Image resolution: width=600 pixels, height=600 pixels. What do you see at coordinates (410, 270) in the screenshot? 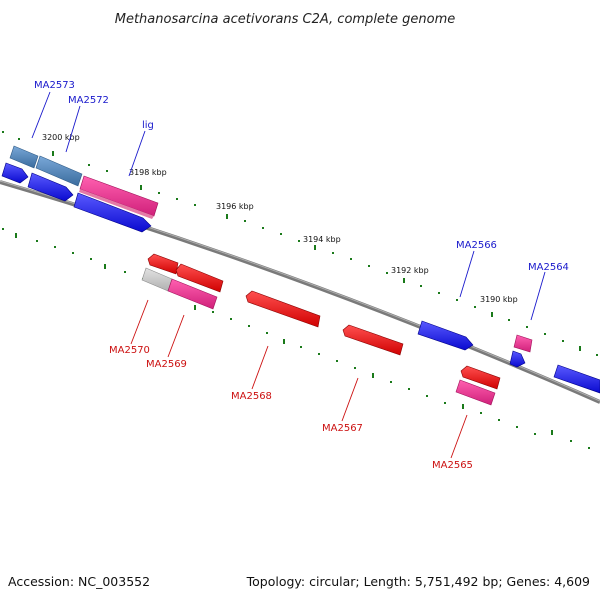
I see `kbp-label-3192: 3192 kbp` at bounding box center [410, 270].